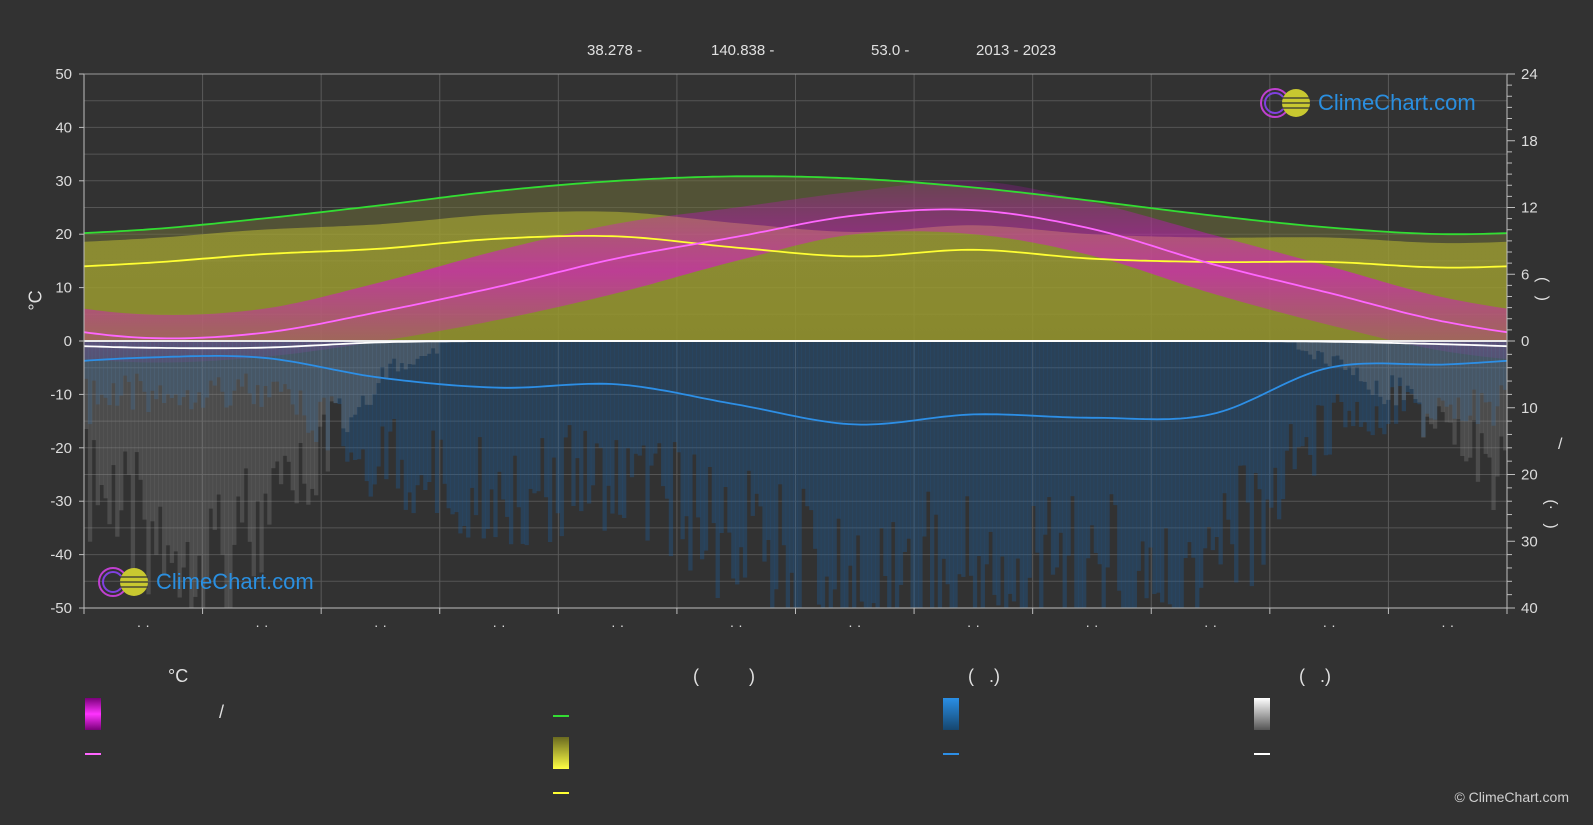 The image size is (1593, 825). Describe the element at coordinates (1529, 408) in the screenshot. I see `y-tick-label-right-bottom: 10` at that location.